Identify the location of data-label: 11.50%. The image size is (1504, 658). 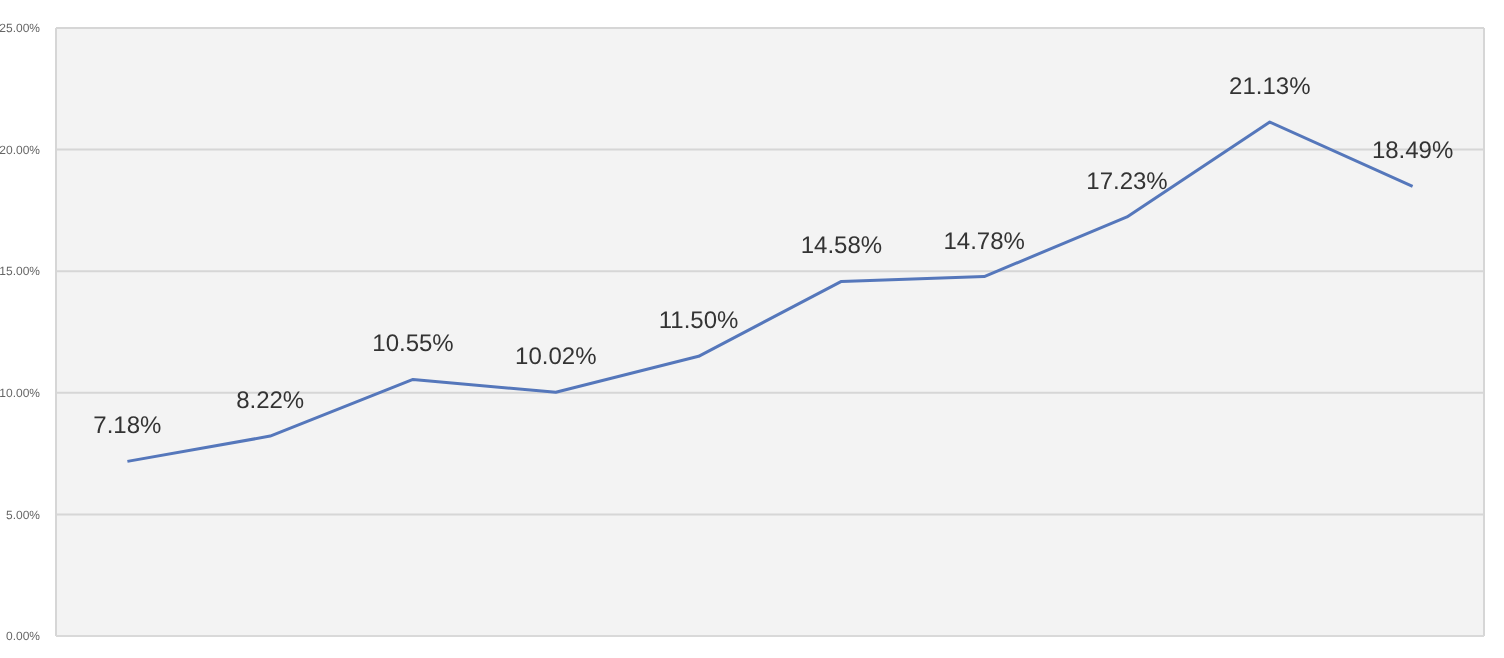
(699, 320).